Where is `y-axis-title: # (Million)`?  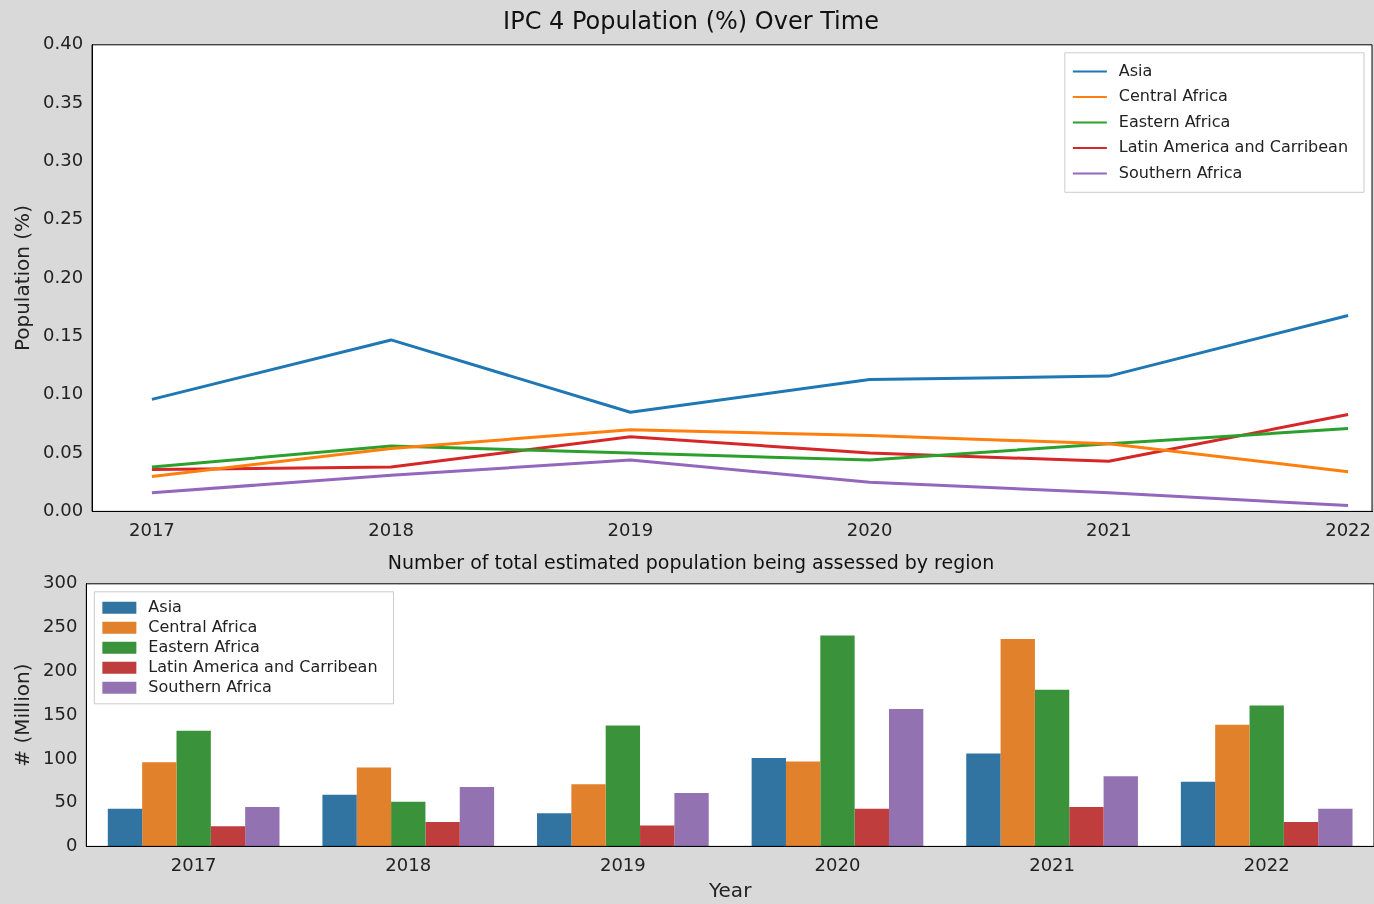
y-axis-title: # (Million) is located at coordinates (22, 715).